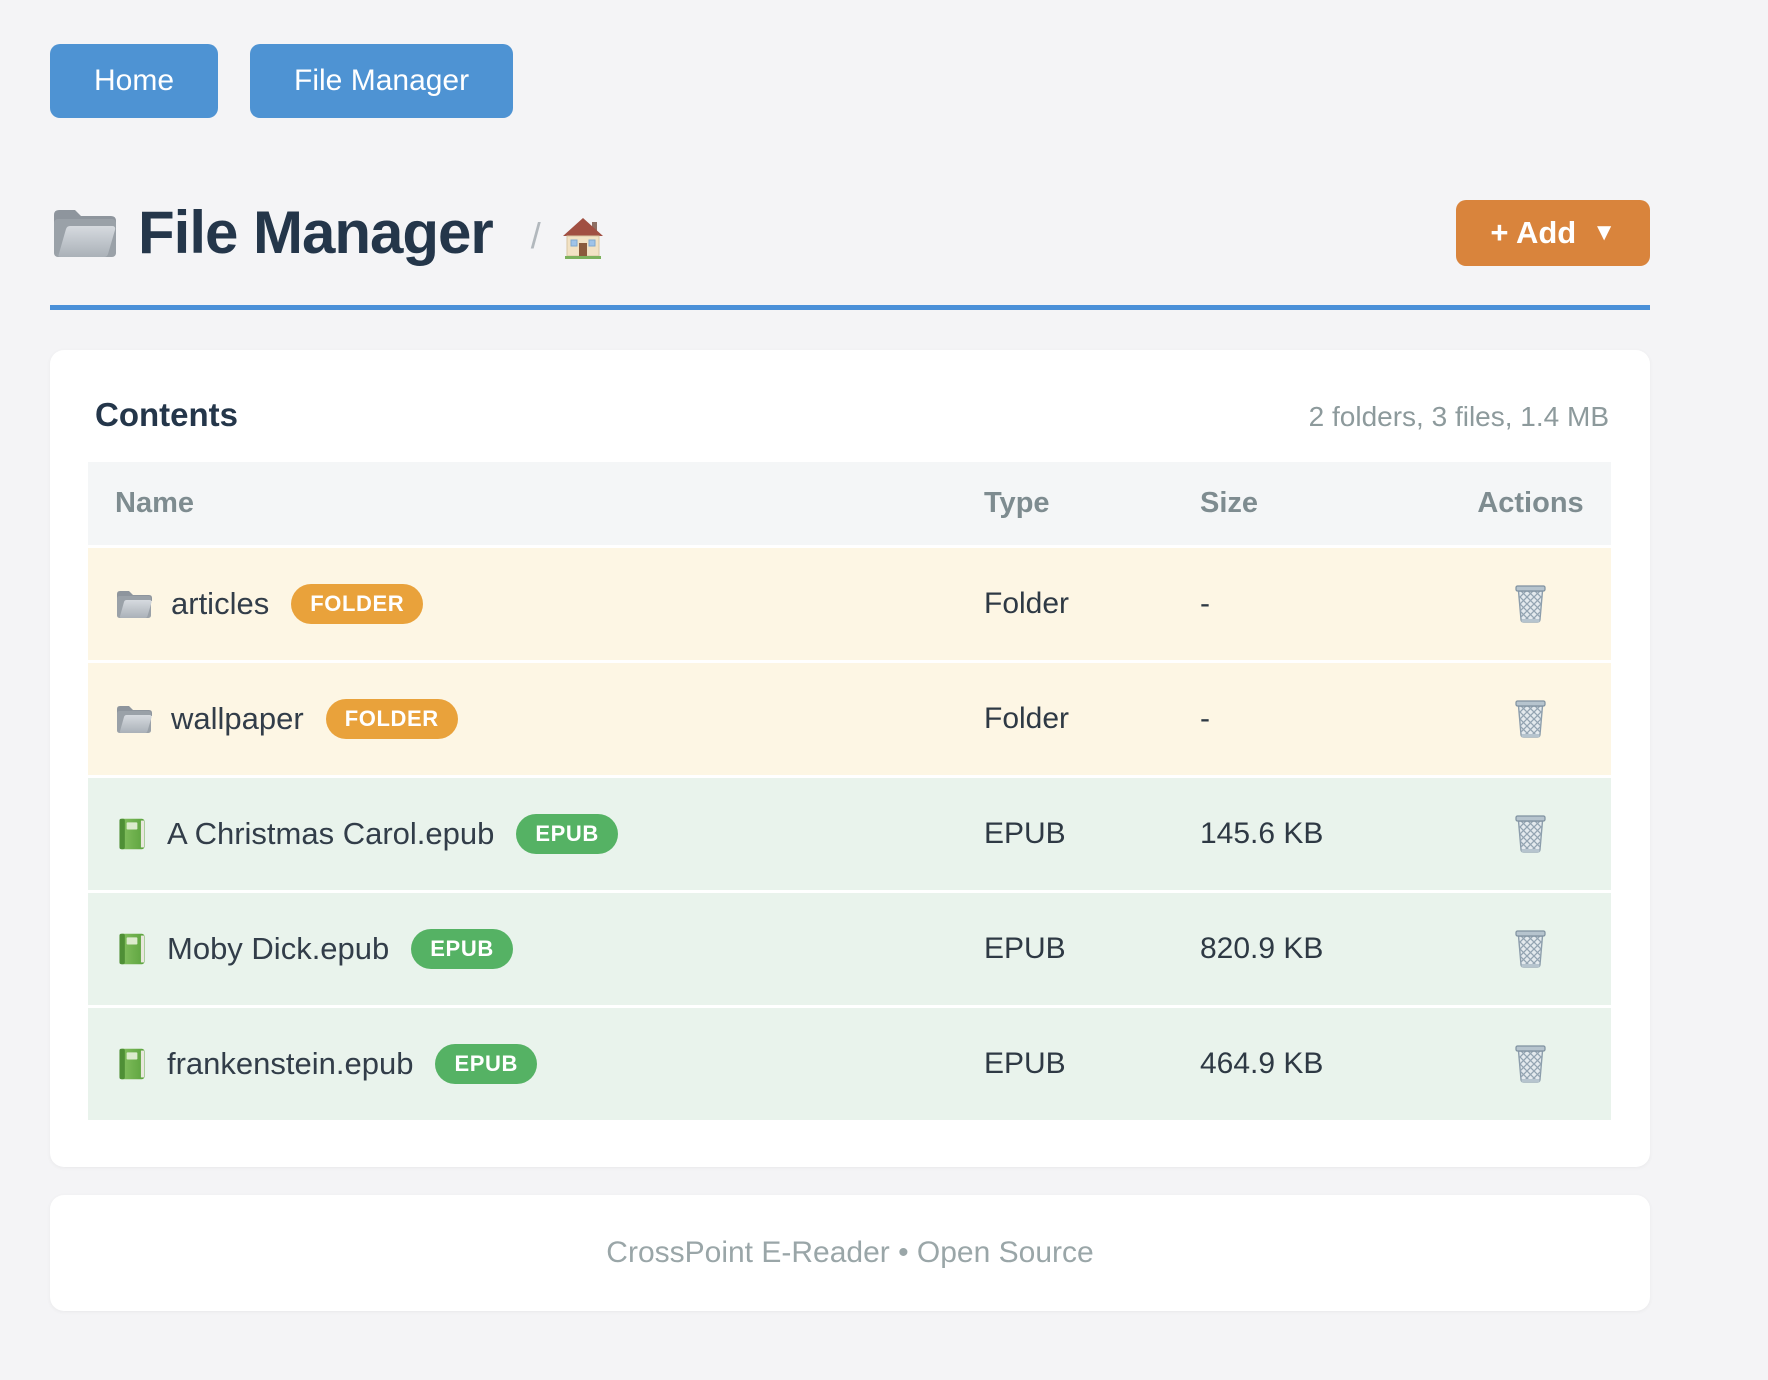 The image size is (1768, 1380). I want to click on contents-card-header: Contents 2 folders, 3 files, 1.4 MB, so click(849, 415).